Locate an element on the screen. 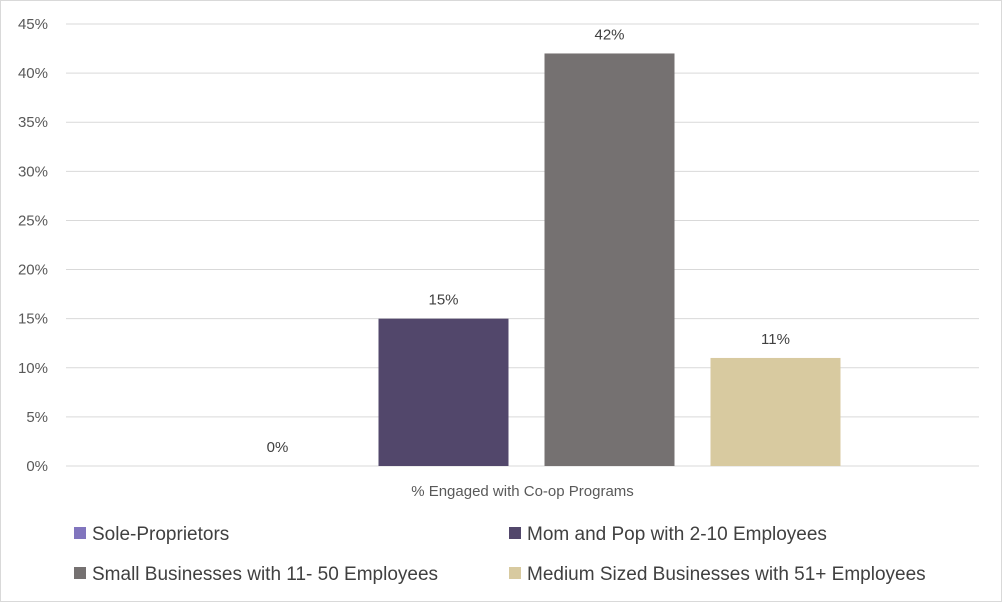  y-tick-label: 5% is located at coordinates (37, 417).